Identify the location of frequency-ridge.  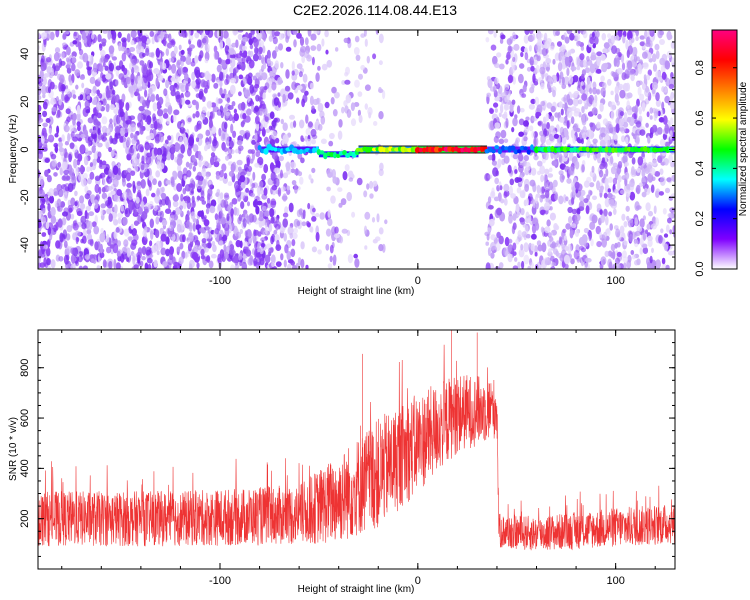
(466, 151).